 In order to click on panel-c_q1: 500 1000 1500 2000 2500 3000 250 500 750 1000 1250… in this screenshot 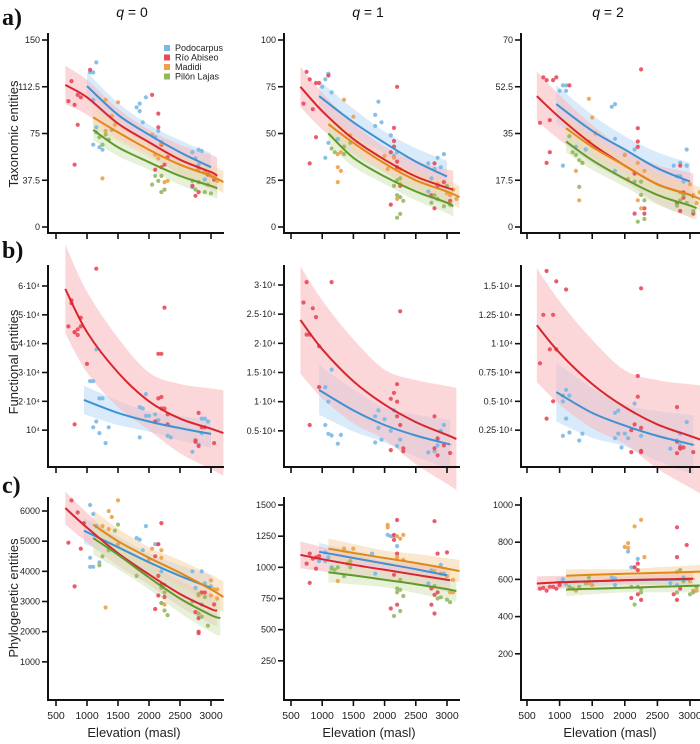, I will do `click(358, 609)`.